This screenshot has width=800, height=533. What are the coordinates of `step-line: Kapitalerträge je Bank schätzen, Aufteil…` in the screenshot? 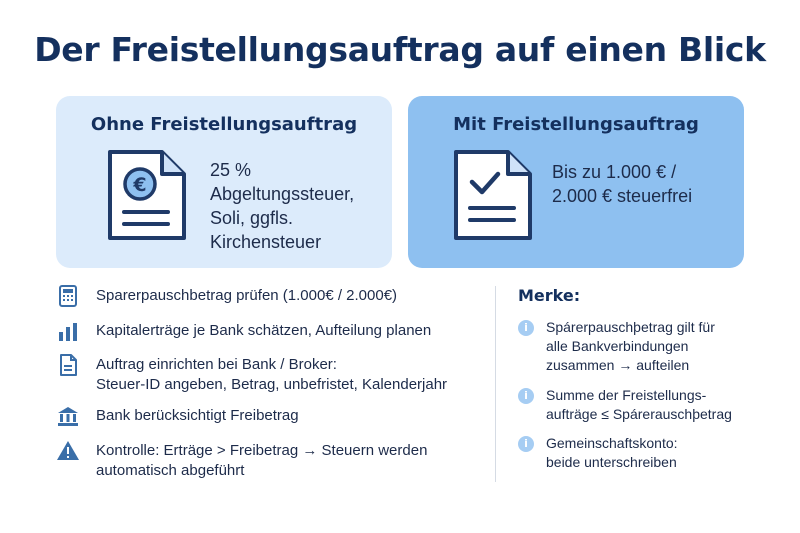 It's located at (264, 330).